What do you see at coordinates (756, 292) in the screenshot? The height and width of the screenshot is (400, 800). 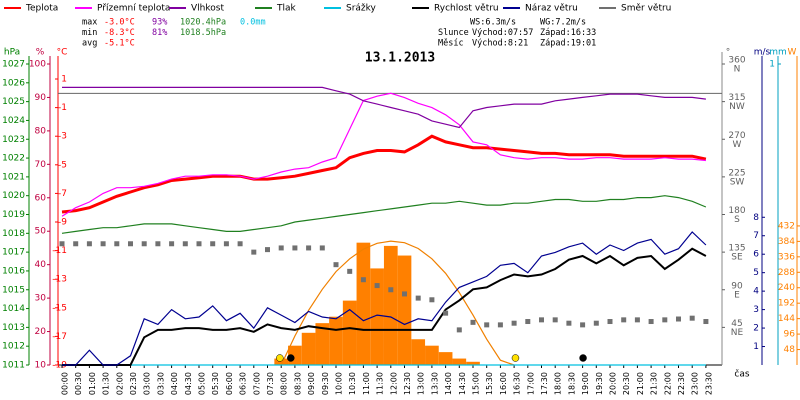 I see `y-tick-label: 4` at bounding box center [756, 292].